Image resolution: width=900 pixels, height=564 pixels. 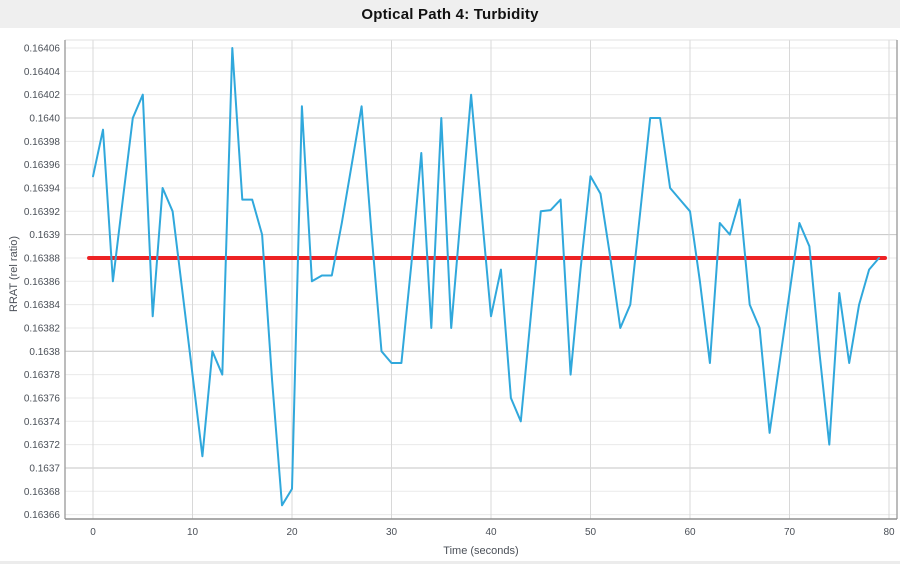 What do you see at coordinates (42, 398) in the screenshot?
I see `y-tick-label: 0.16376` at bounding box center [42, 398].